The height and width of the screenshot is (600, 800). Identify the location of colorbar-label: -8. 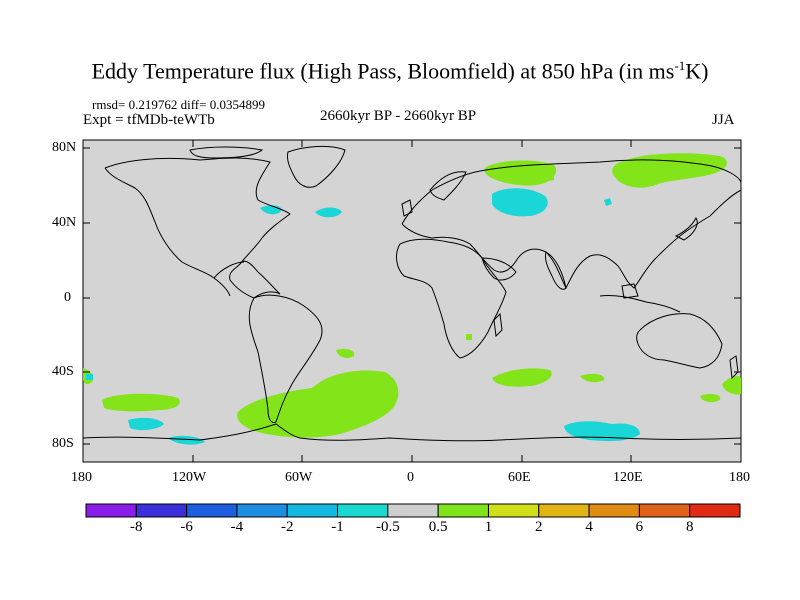
(136, 527).